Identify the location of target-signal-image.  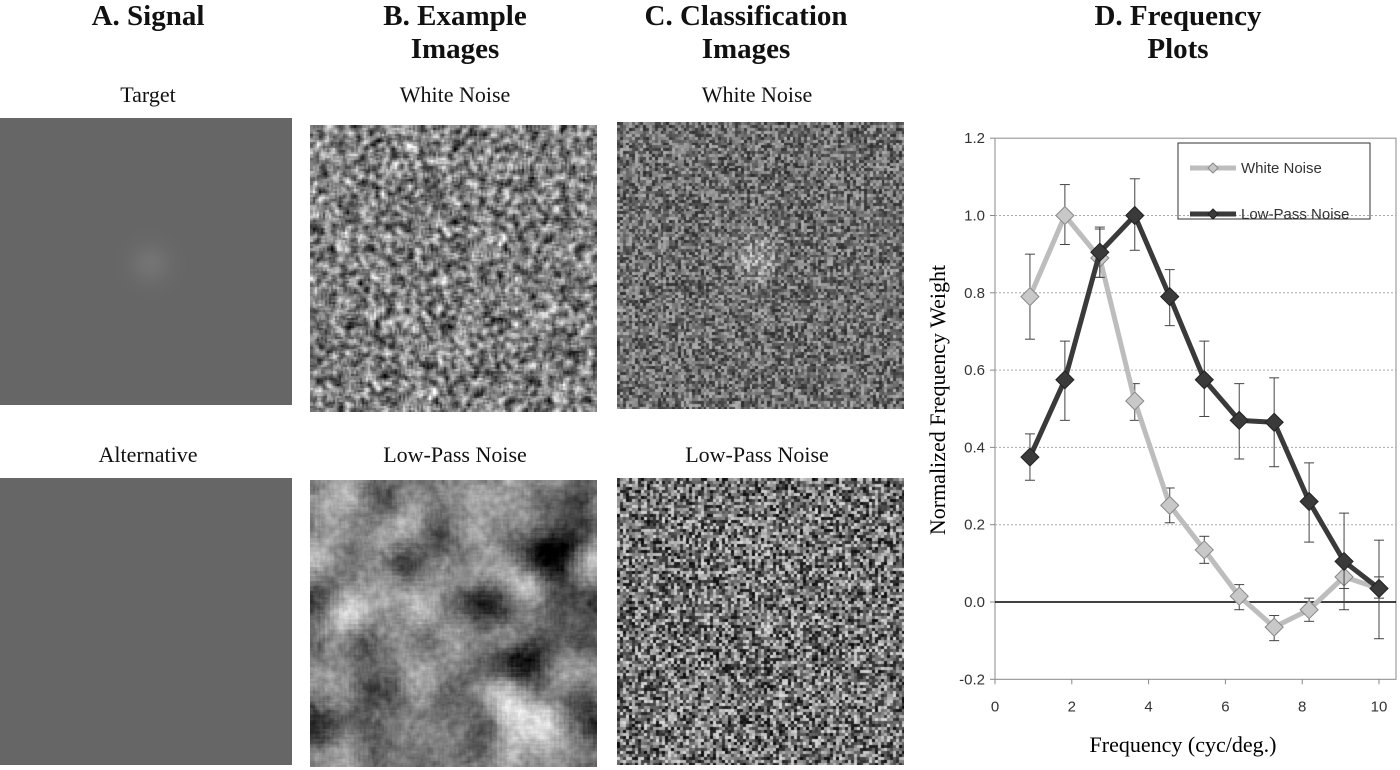
(146, 261).